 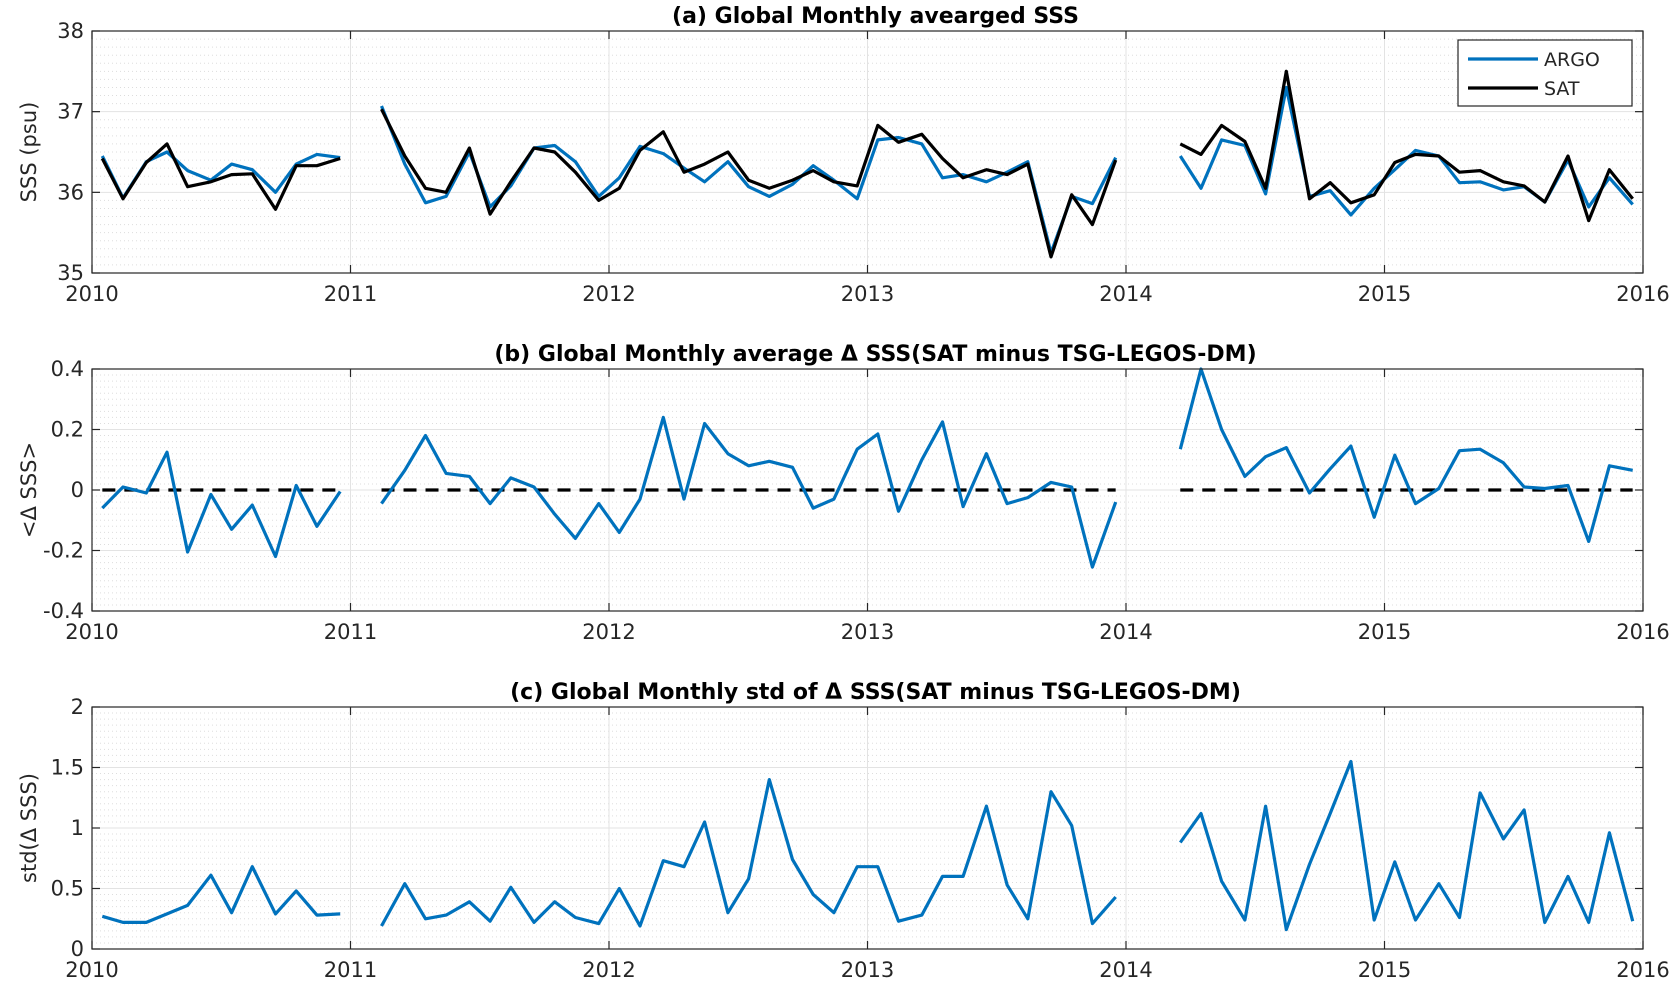 What do you see at coordinates (63, 551) in the screenshot?
I see `y-tick-label: -0.2` at bounding box center [63, 551].